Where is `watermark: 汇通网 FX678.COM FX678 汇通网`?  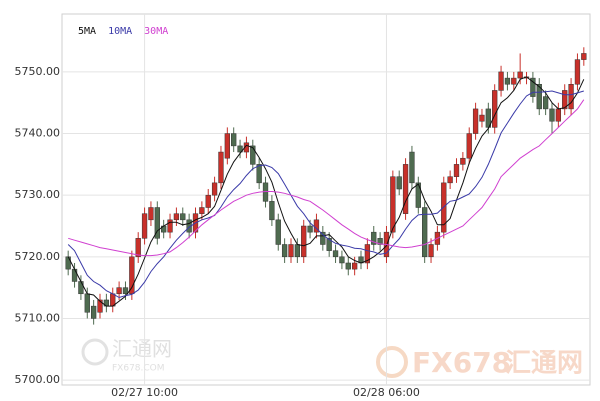
watermark: 汇通网 FX678.COM FX678 汇通网 is located at coordinates (332, 358).